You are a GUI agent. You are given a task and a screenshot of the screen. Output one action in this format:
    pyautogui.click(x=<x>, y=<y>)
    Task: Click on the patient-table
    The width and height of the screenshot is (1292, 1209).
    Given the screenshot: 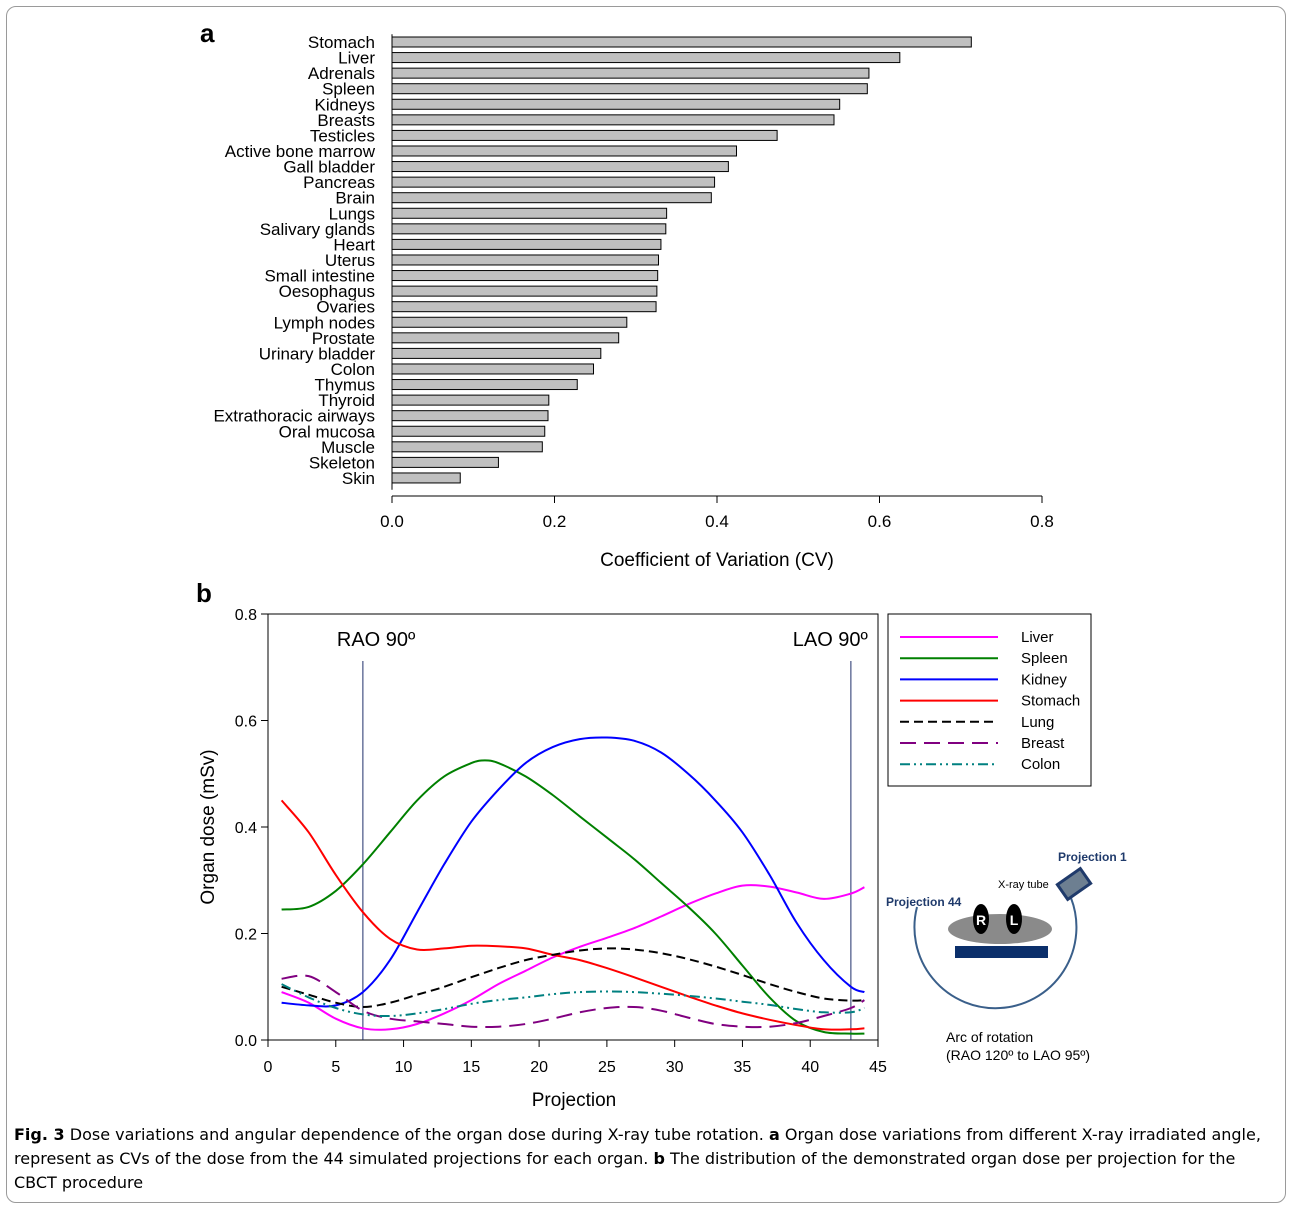 What is the action you would take?
    pyautogui.click(x=1001, y=952)
    